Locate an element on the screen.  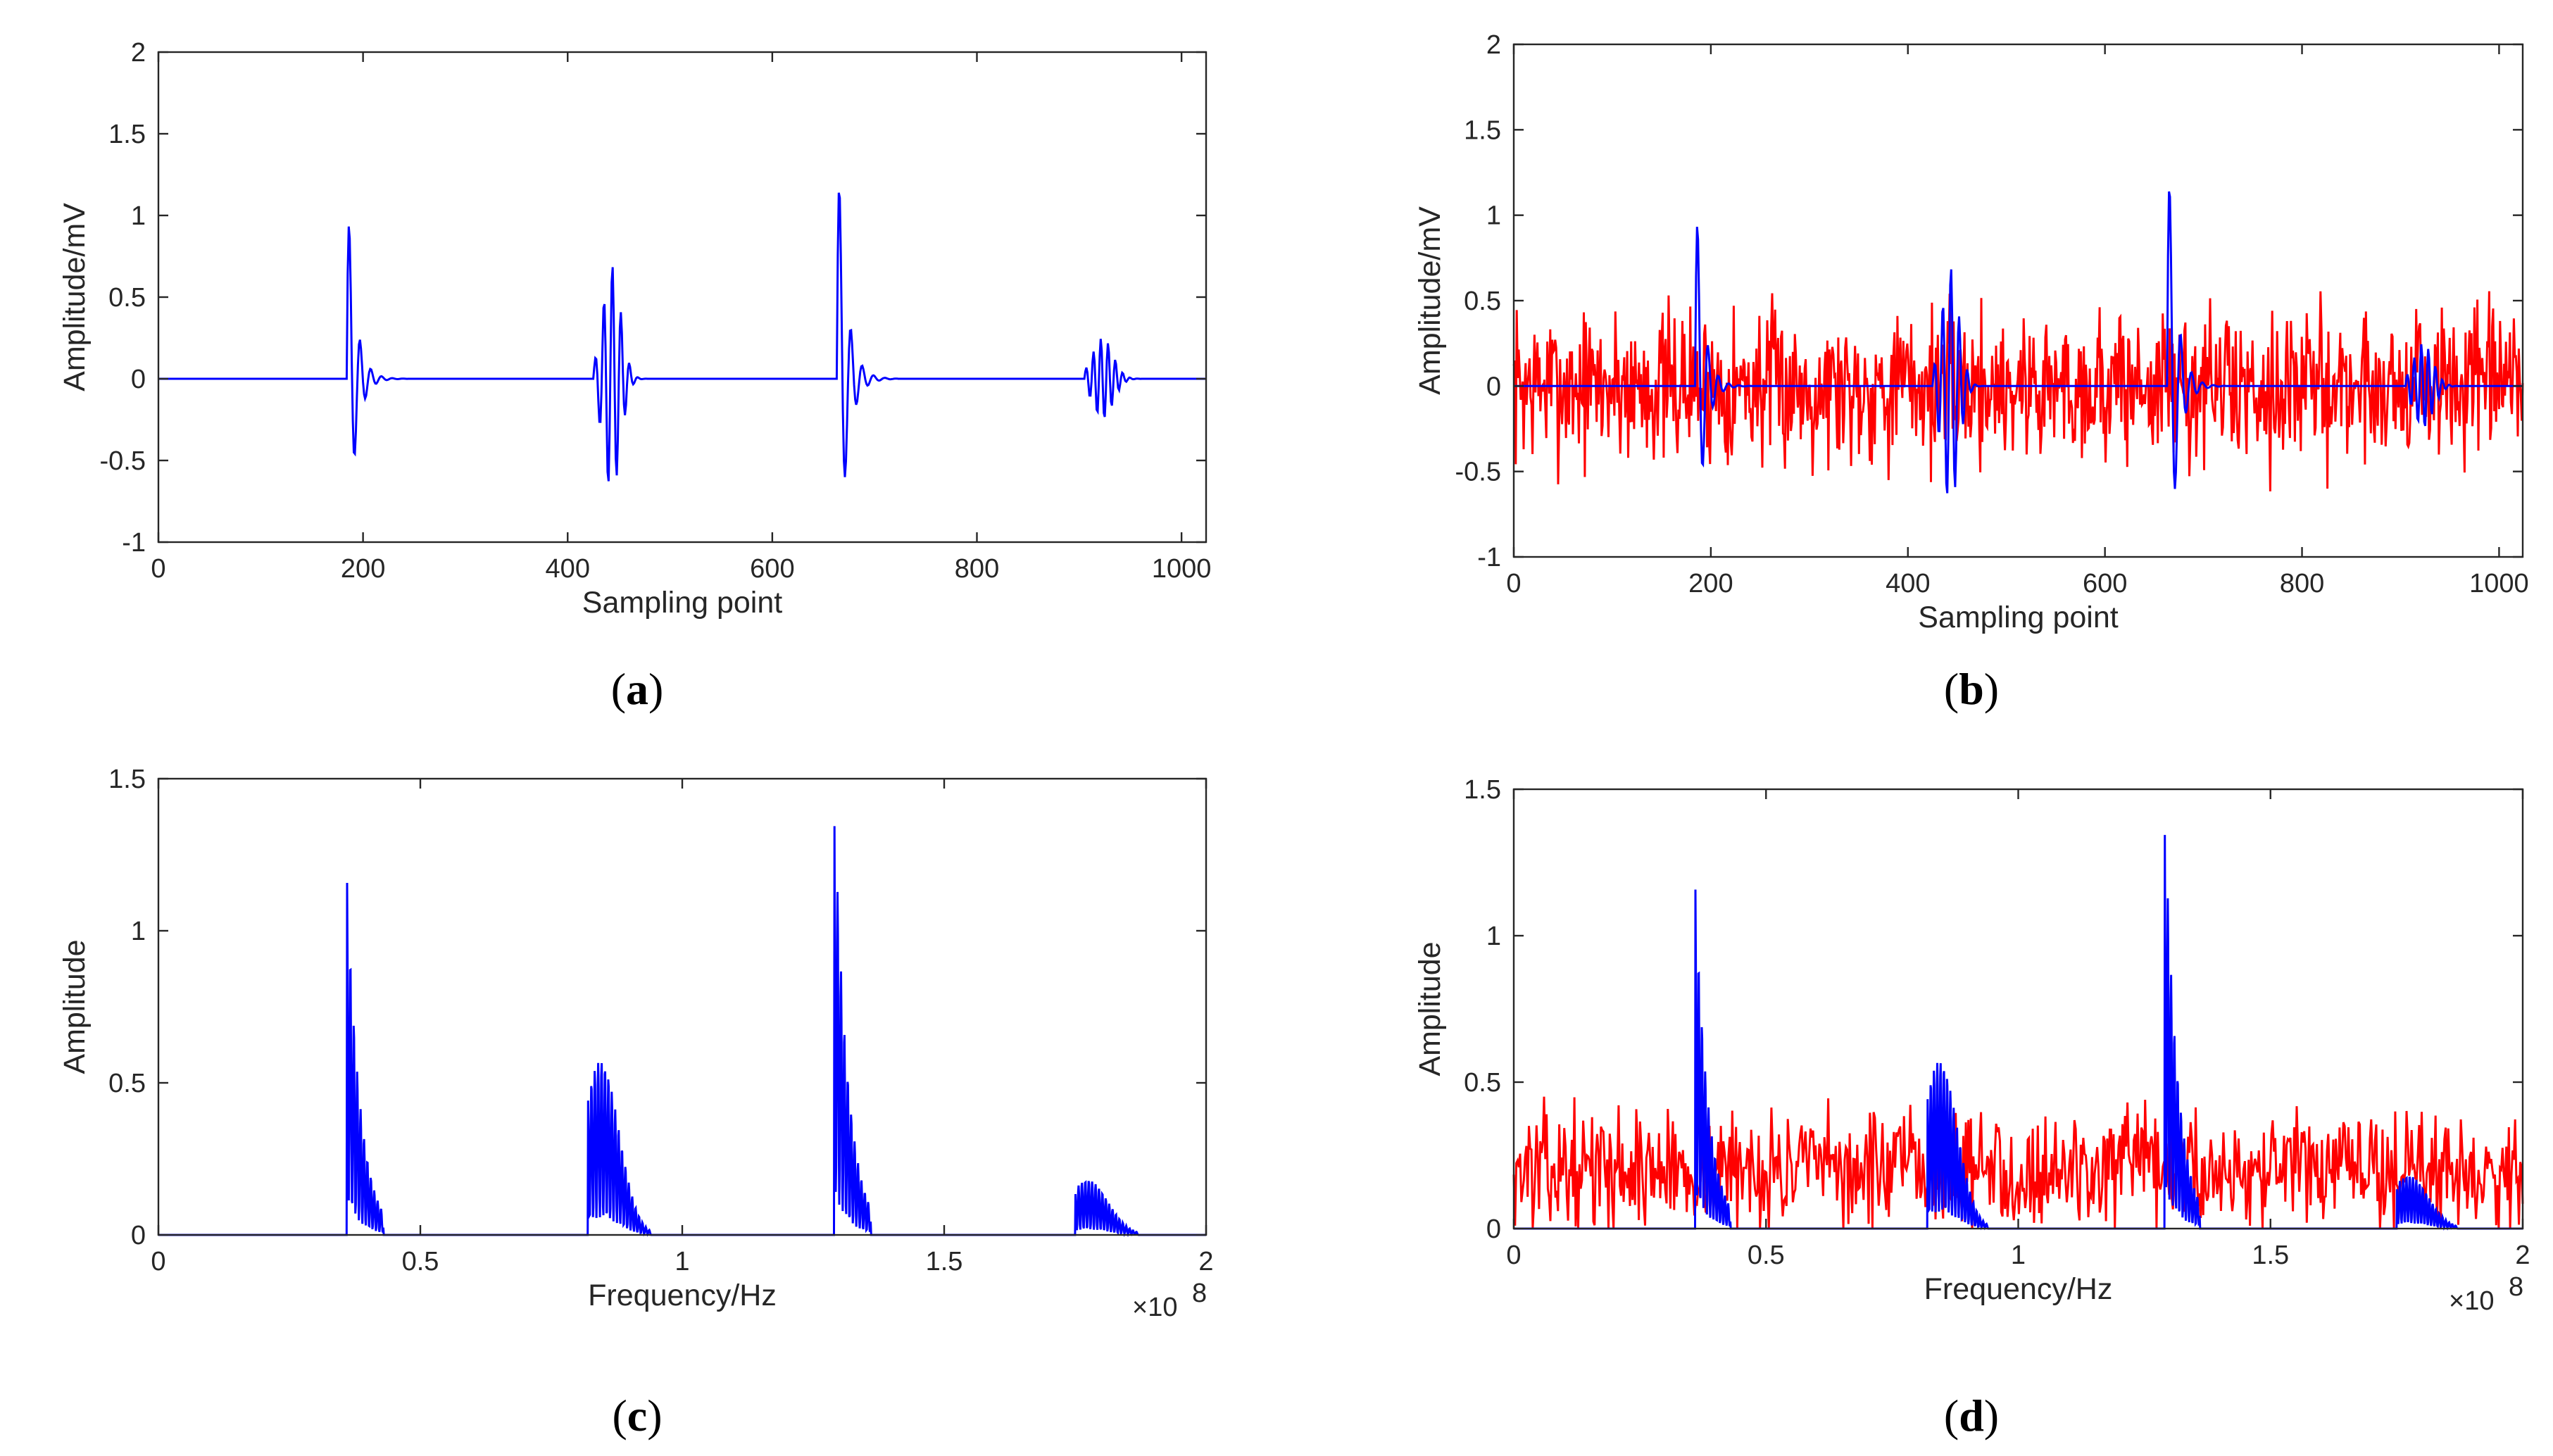
caption-letter: c is located at coordinates (637, 1416).